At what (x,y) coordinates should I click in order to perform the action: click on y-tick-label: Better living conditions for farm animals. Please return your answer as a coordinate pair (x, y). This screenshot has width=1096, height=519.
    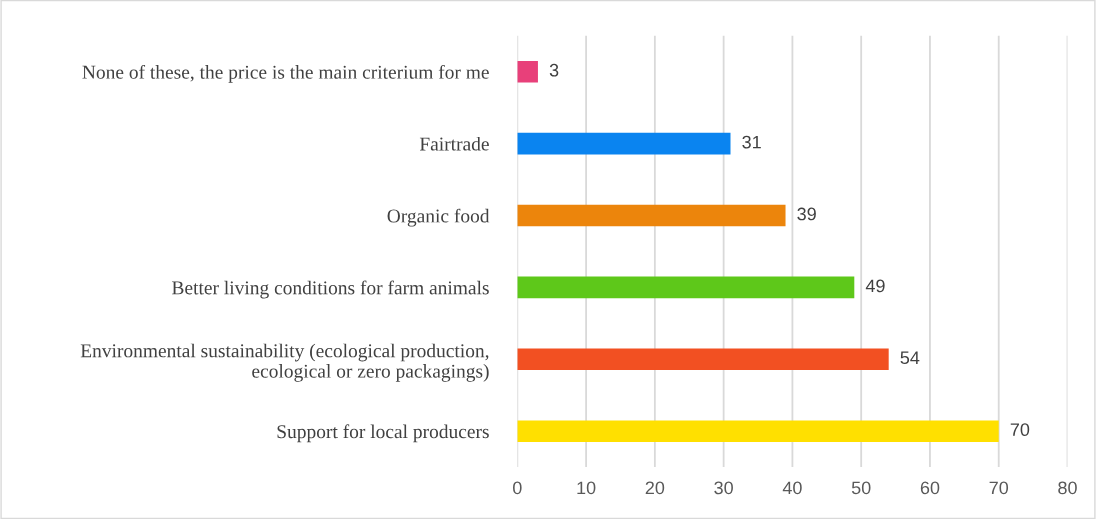
    Looking at the image, I should click on (330, 289).